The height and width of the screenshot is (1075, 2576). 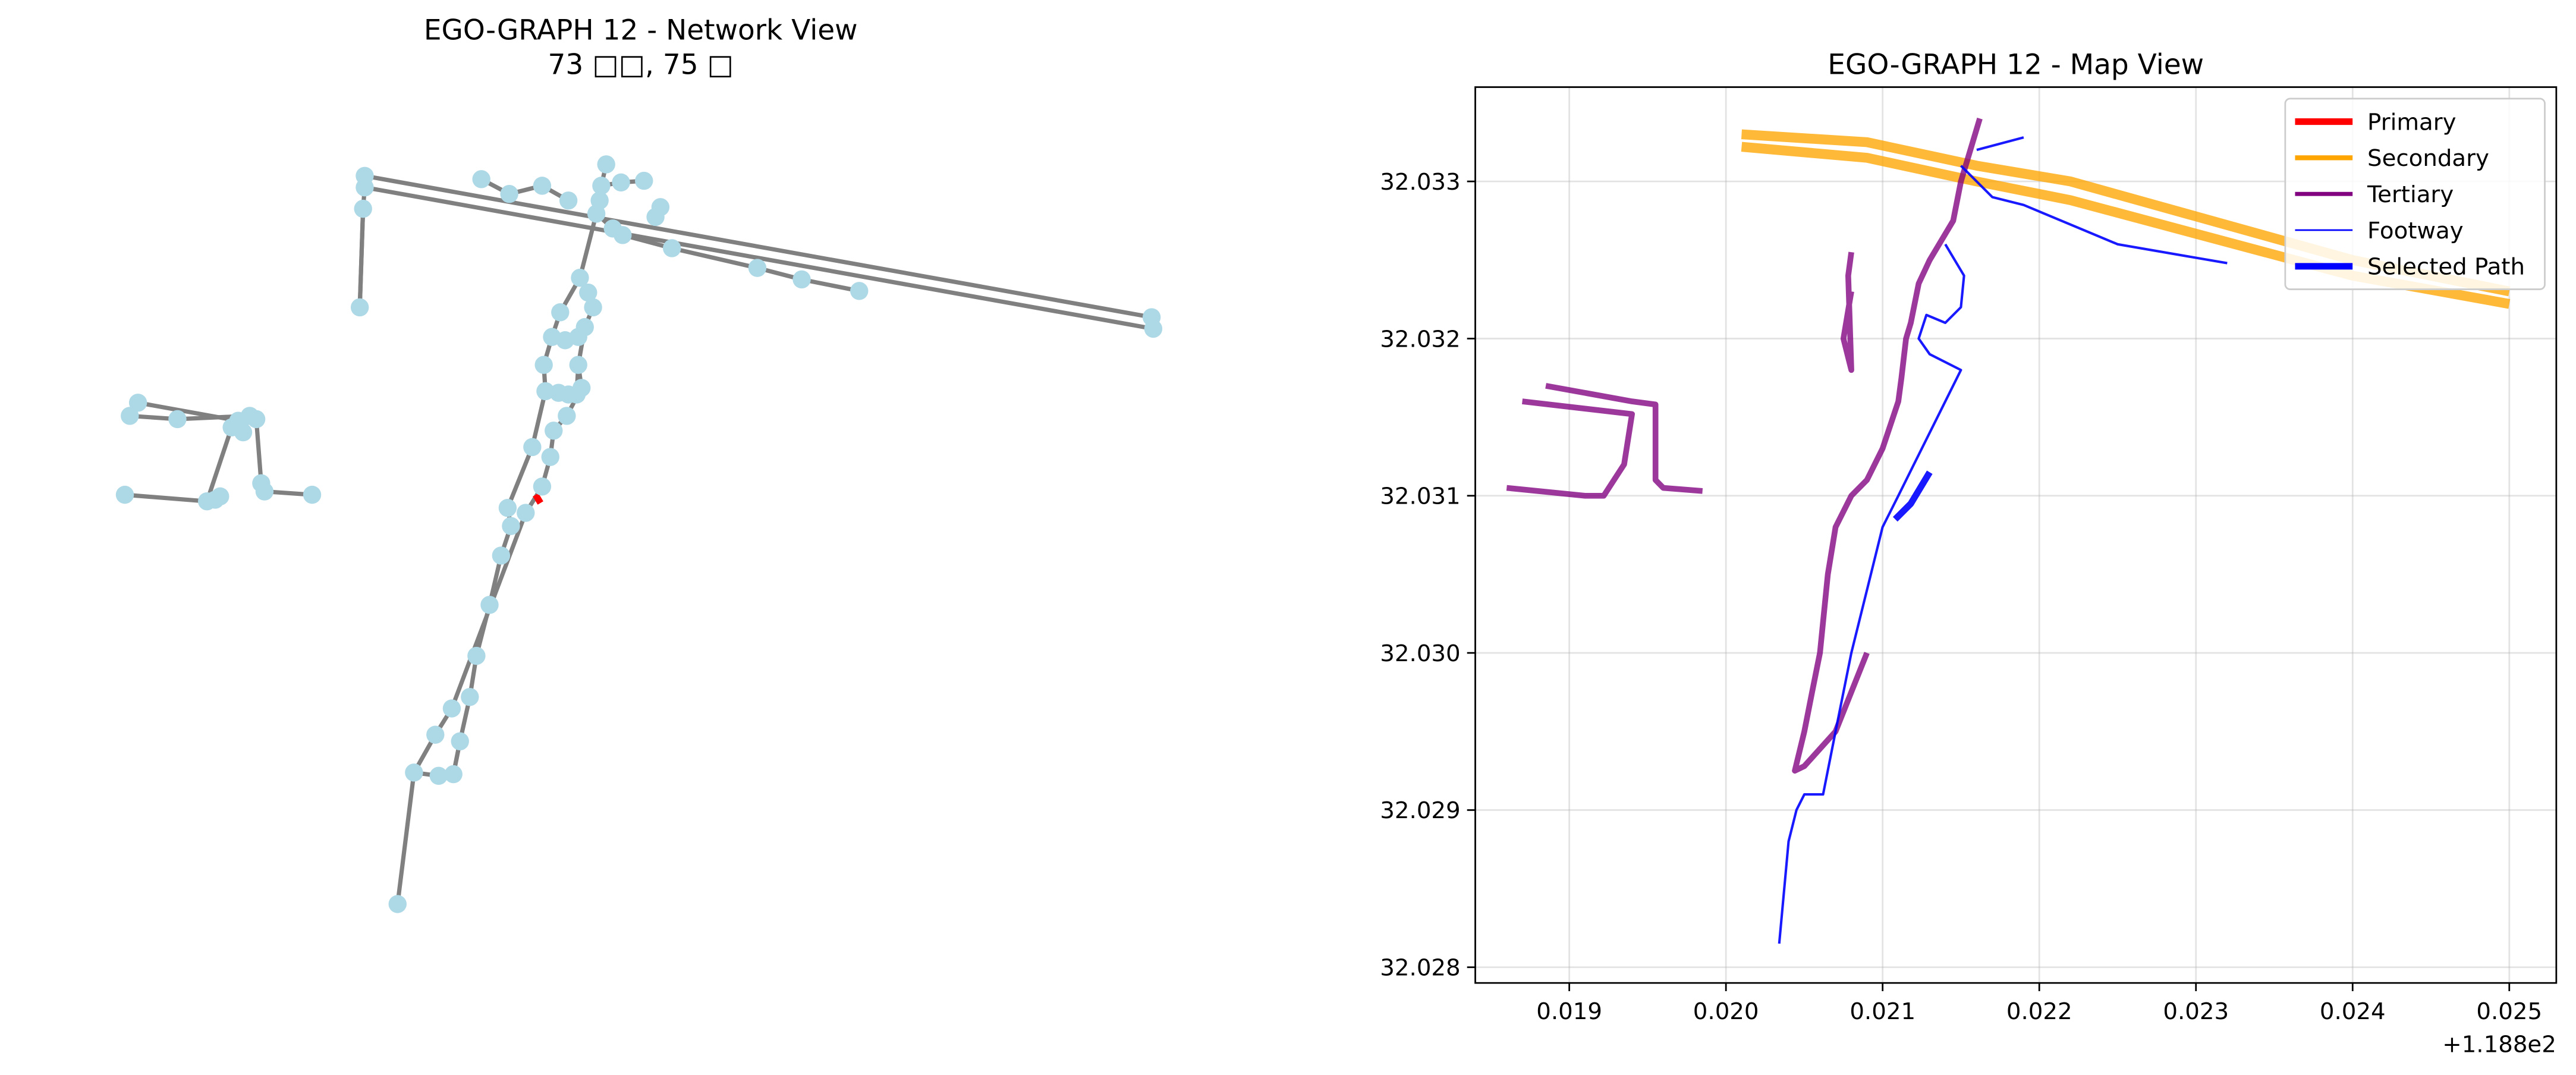 What do you see at coordinates (538, 499) in the screenshot?
I see `network-highlight-edge` at bounding box center [538, 499].